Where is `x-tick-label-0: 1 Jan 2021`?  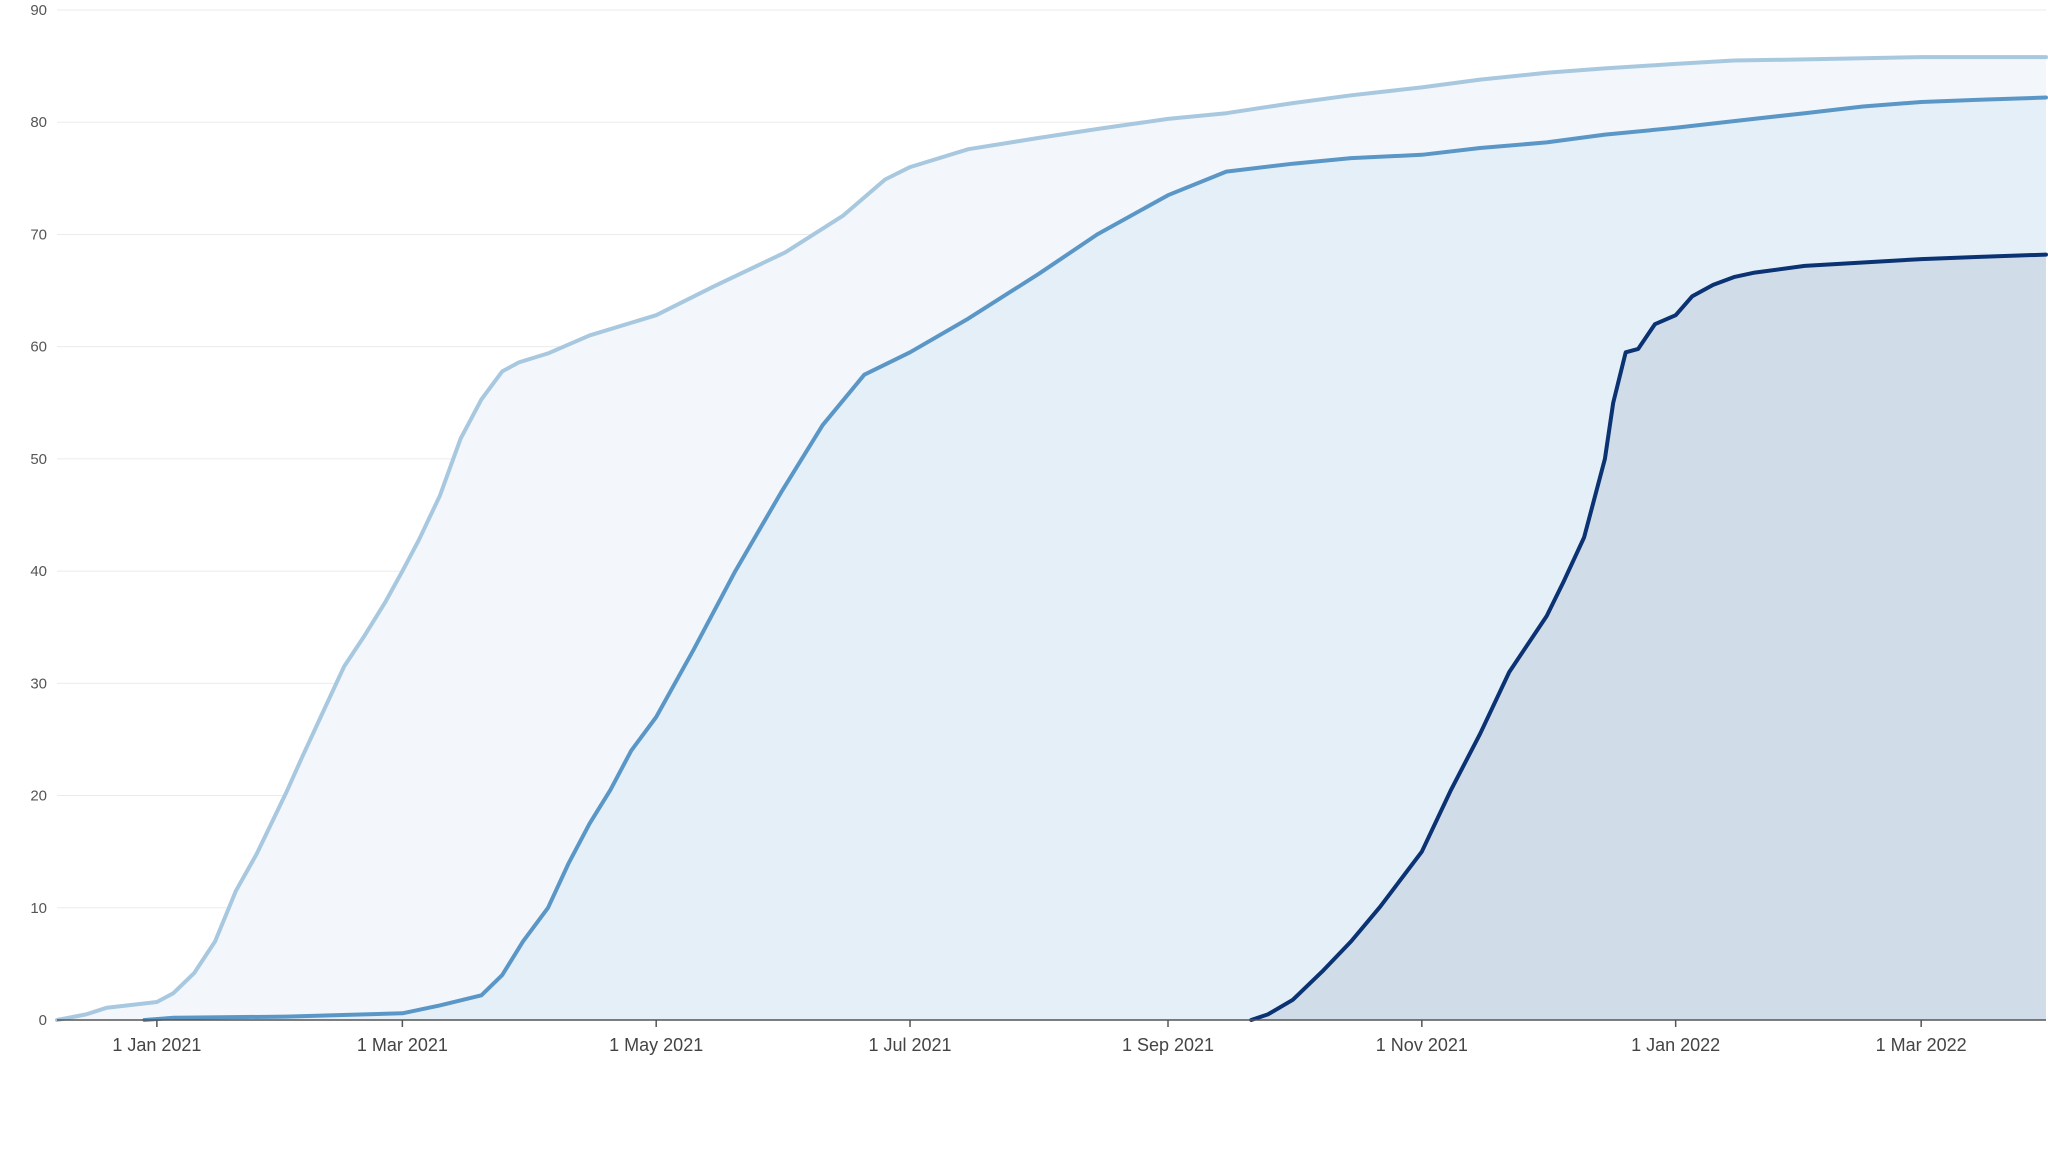 x-tick-label-0: 1 Jan 2021 is located at coordinates (156, 1045).